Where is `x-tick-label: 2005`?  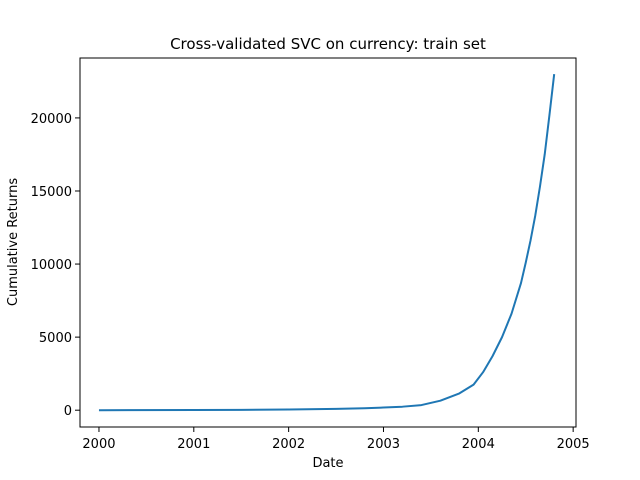 x-tick-label: 2005 is located at coordinates (573, 444).